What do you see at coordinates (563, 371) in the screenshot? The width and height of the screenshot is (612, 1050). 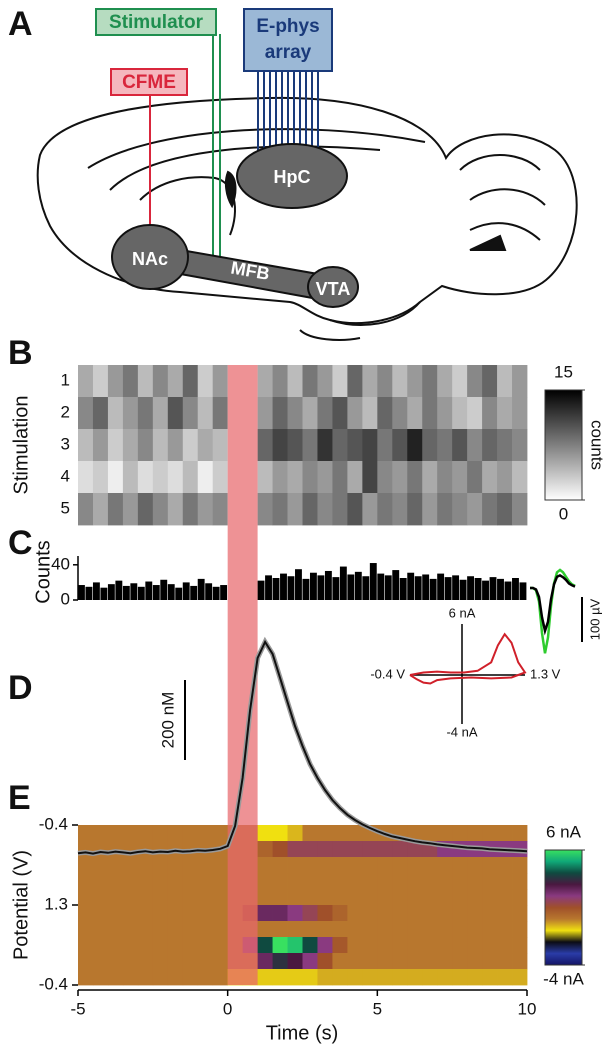 I see `colorbar-label: 15` at bounding box center [563, 371].